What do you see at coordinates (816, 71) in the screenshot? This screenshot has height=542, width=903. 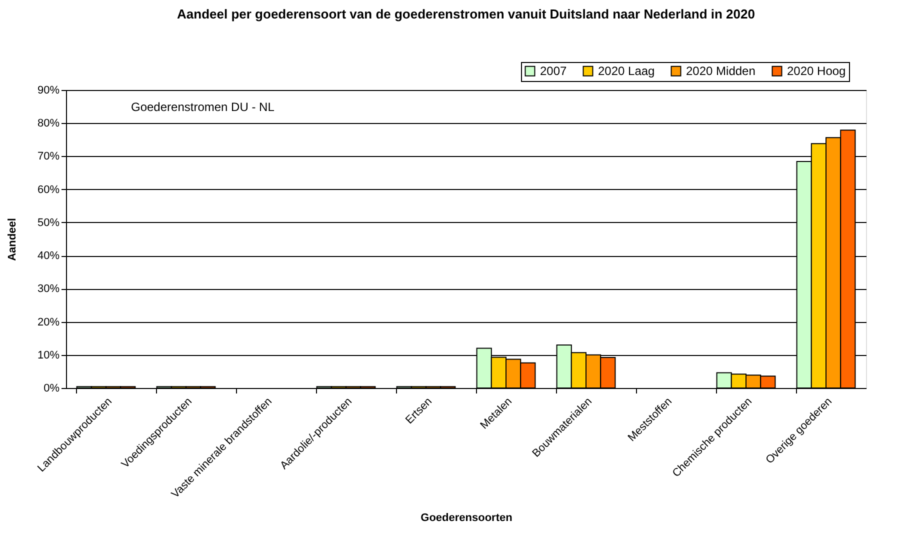 I see `legend-label: 2020 Hoog` at bounding box center [816, 71].